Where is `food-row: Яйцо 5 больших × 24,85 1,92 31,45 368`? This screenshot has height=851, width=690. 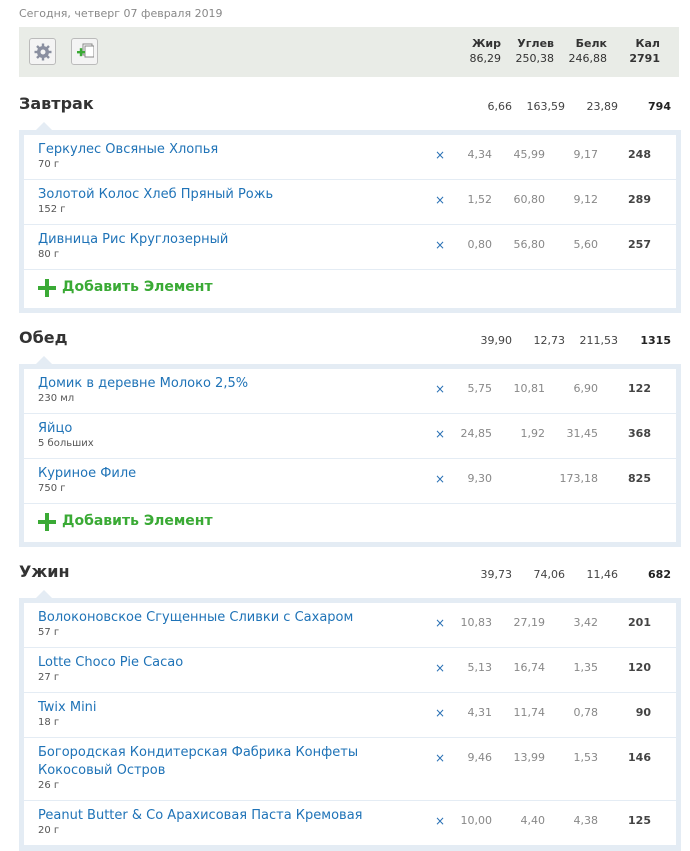 food-row: Яйцо 5 больших × 24,85 1,92 31,45 368 is located at coordinates (350, 436).